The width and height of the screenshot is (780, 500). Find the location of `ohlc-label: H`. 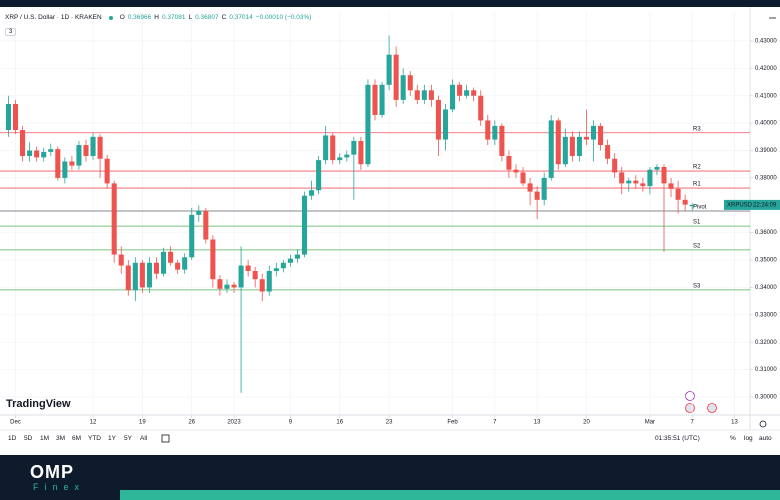

ohlc-label: H is located at coordinates (156, 17).